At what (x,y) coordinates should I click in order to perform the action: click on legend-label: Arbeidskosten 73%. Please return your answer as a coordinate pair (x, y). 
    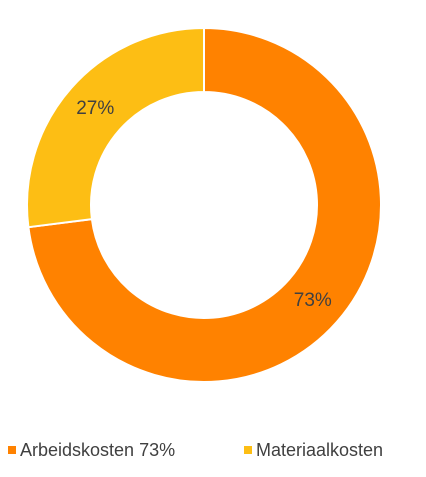
    Looking at the image, I should click on (97, 450).